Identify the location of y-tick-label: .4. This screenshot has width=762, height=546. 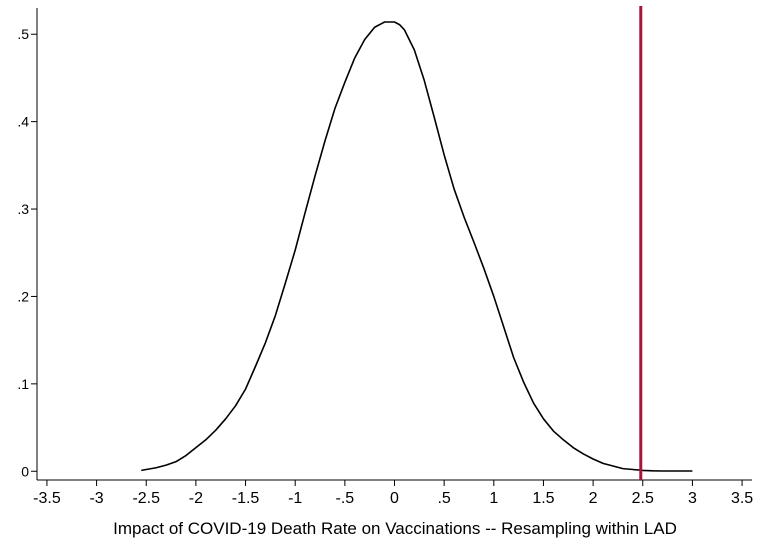
(23, 122).